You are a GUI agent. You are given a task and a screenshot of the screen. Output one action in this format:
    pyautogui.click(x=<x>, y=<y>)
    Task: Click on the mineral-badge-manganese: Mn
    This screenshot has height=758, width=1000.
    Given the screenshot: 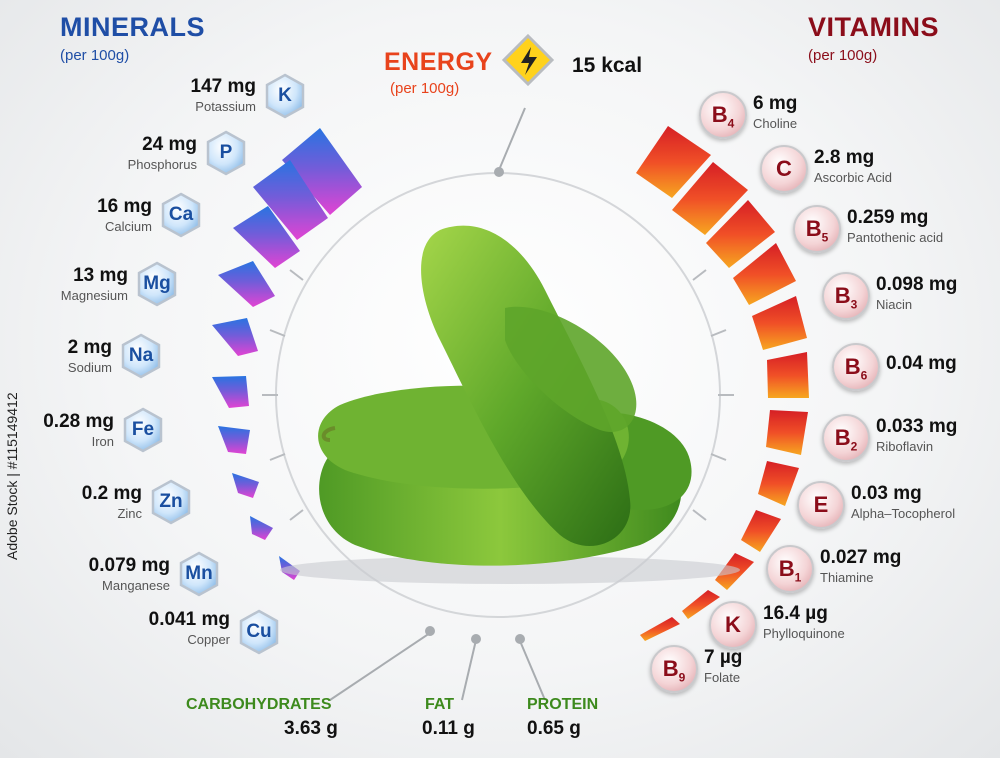 What is the action you would take?
    pyautogui.click(x=199, y=574)
    